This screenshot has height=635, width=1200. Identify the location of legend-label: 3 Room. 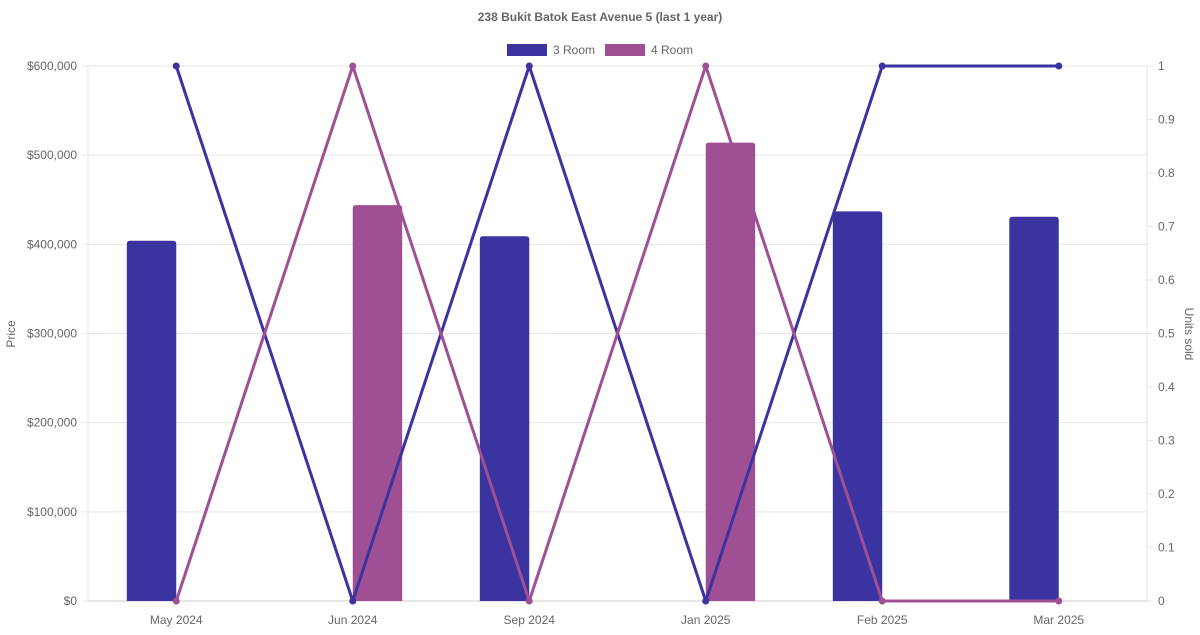
(574, 50).